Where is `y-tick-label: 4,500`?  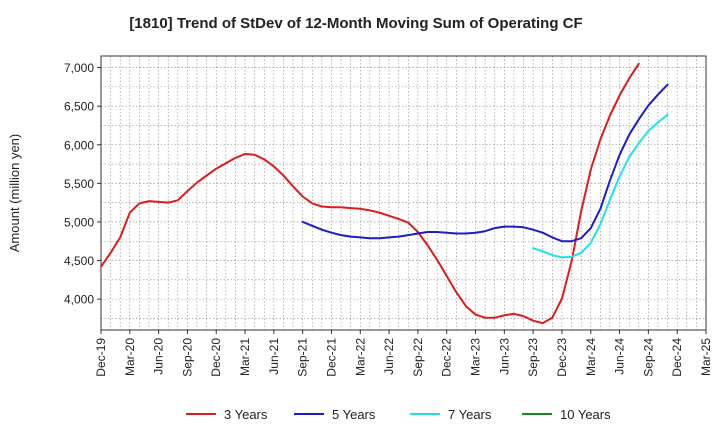 y-tick-label: 4,500 is located at coordinates (79, 261).